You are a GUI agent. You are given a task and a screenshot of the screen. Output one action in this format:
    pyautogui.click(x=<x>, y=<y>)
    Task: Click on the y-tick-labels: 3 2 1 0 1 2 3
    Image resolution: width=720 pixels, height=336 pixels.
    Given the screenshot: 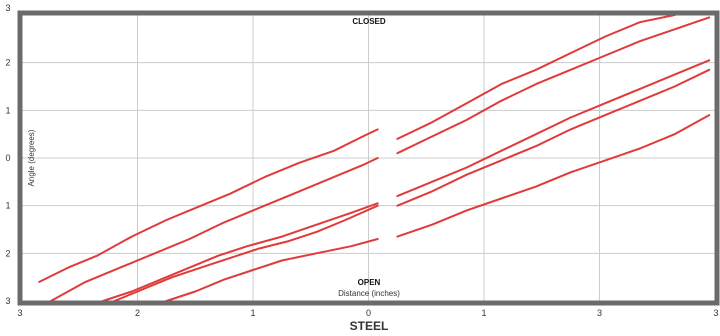 What is the action you would take?
    pyautogui.click(x=7, y=154)
    